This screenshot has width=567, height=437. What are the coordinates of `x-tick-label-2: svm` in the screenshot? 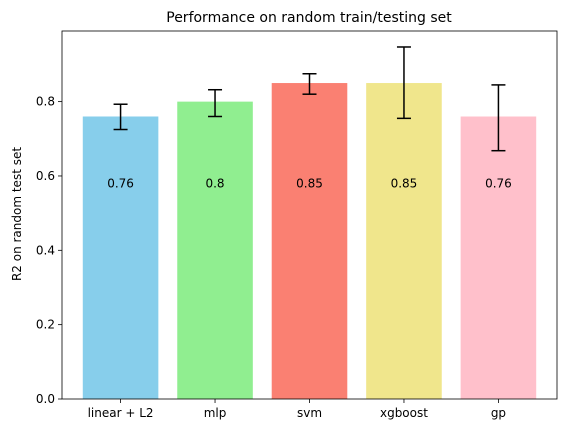 It's located at (309, 413).